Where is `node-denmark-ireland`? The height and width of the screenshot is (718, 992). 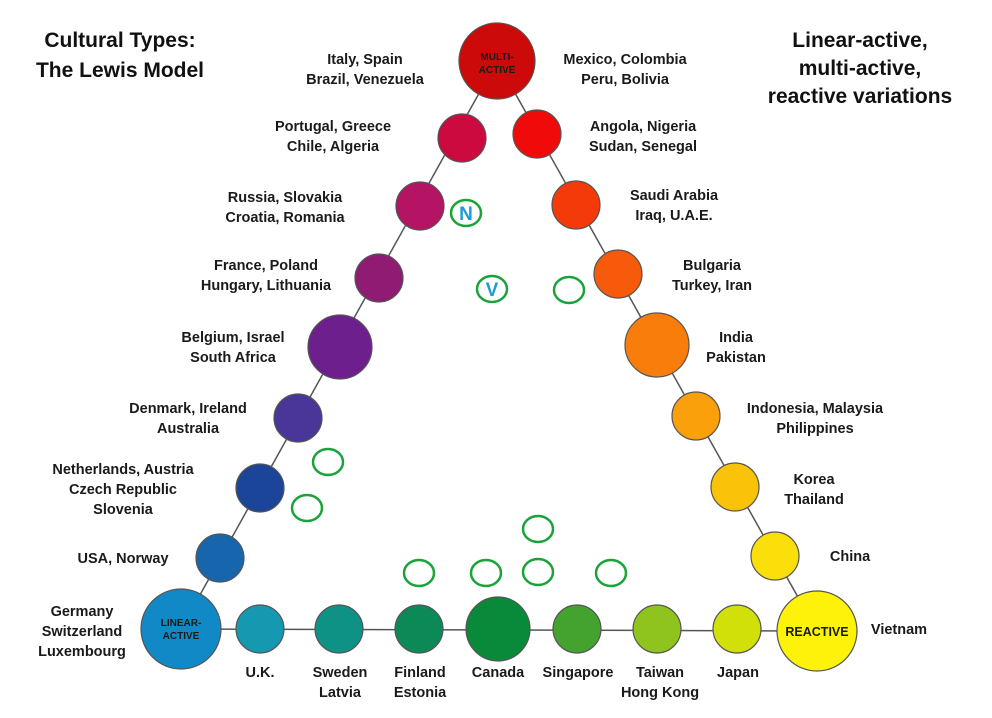 node-denmark-ireland is located at coordinates (298, 418).